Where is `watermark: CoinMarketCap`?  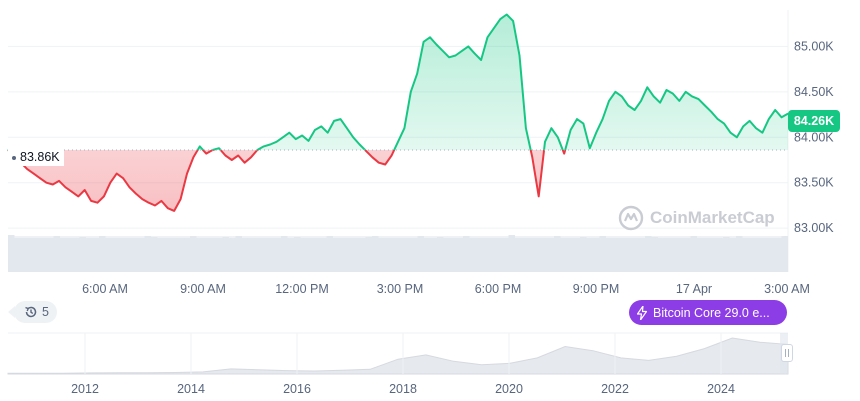
watermark: CoinMarketCap is located at coordinates (696, 218).